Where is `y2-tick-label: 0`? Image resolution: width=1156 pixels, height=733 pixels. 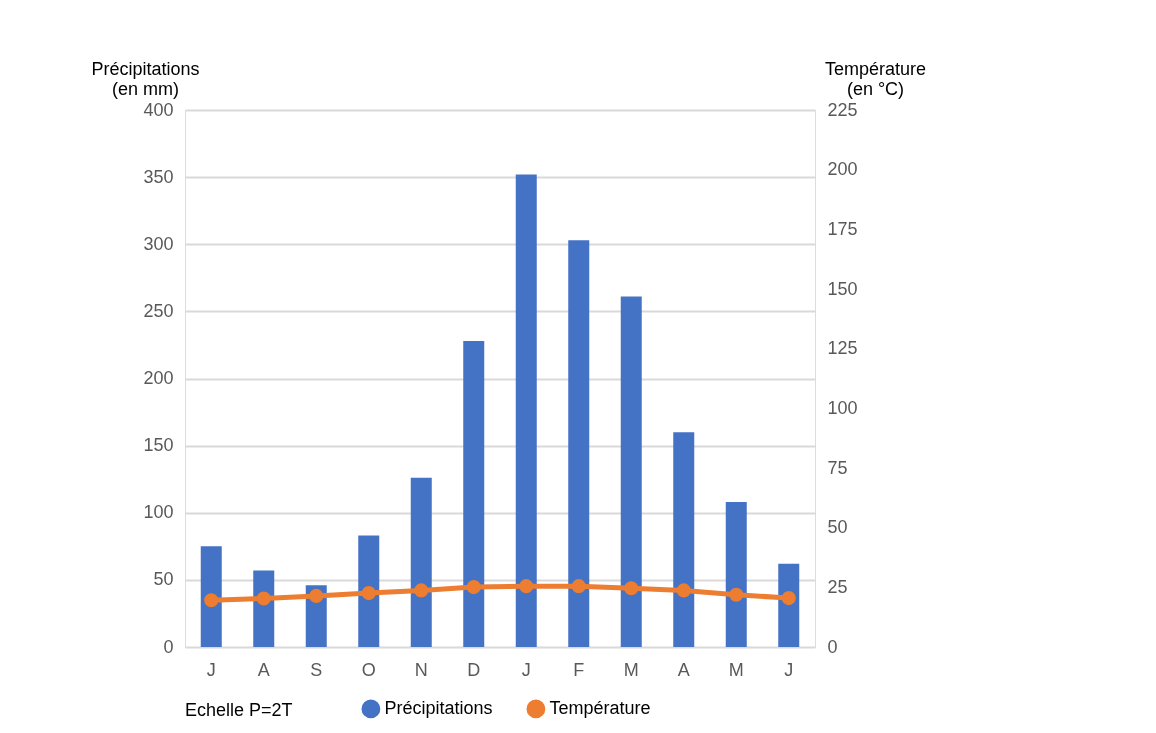 y2-tick-label: 0 is located at coordinates (832, 646).